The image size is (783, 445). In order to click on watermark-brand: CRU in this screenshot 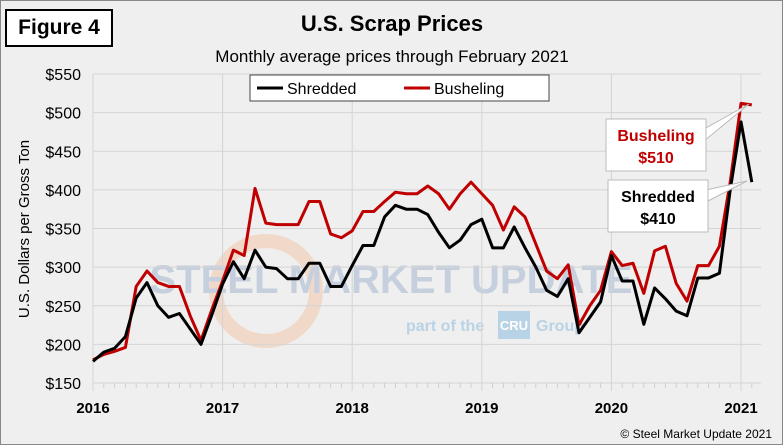, I will do `click(514, 325)`.